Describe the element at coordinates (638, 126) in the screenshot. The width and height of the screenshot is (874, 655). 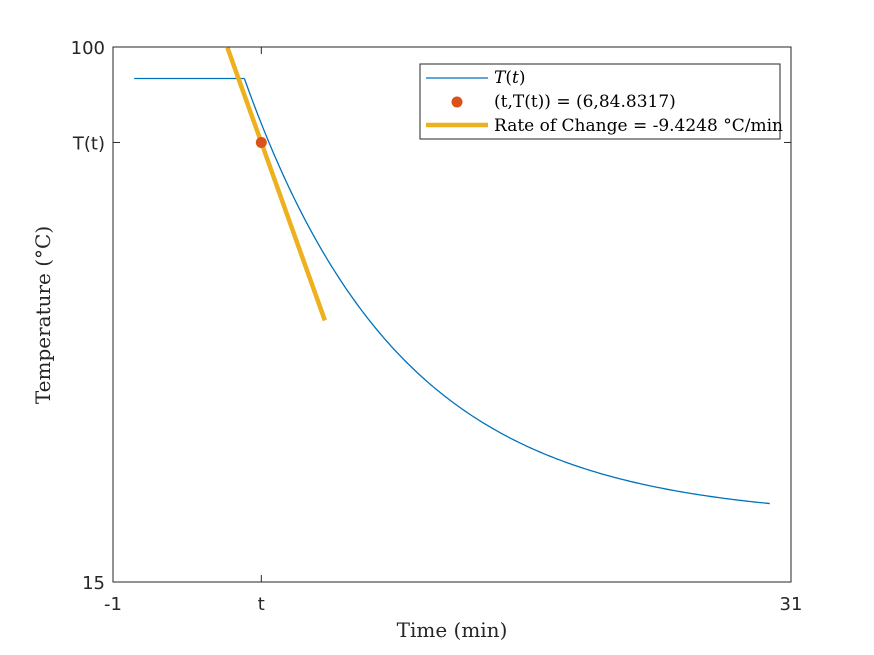
I see `legend-entry-tangent: Rate of Change = -9.4248 °C/min` at that location.